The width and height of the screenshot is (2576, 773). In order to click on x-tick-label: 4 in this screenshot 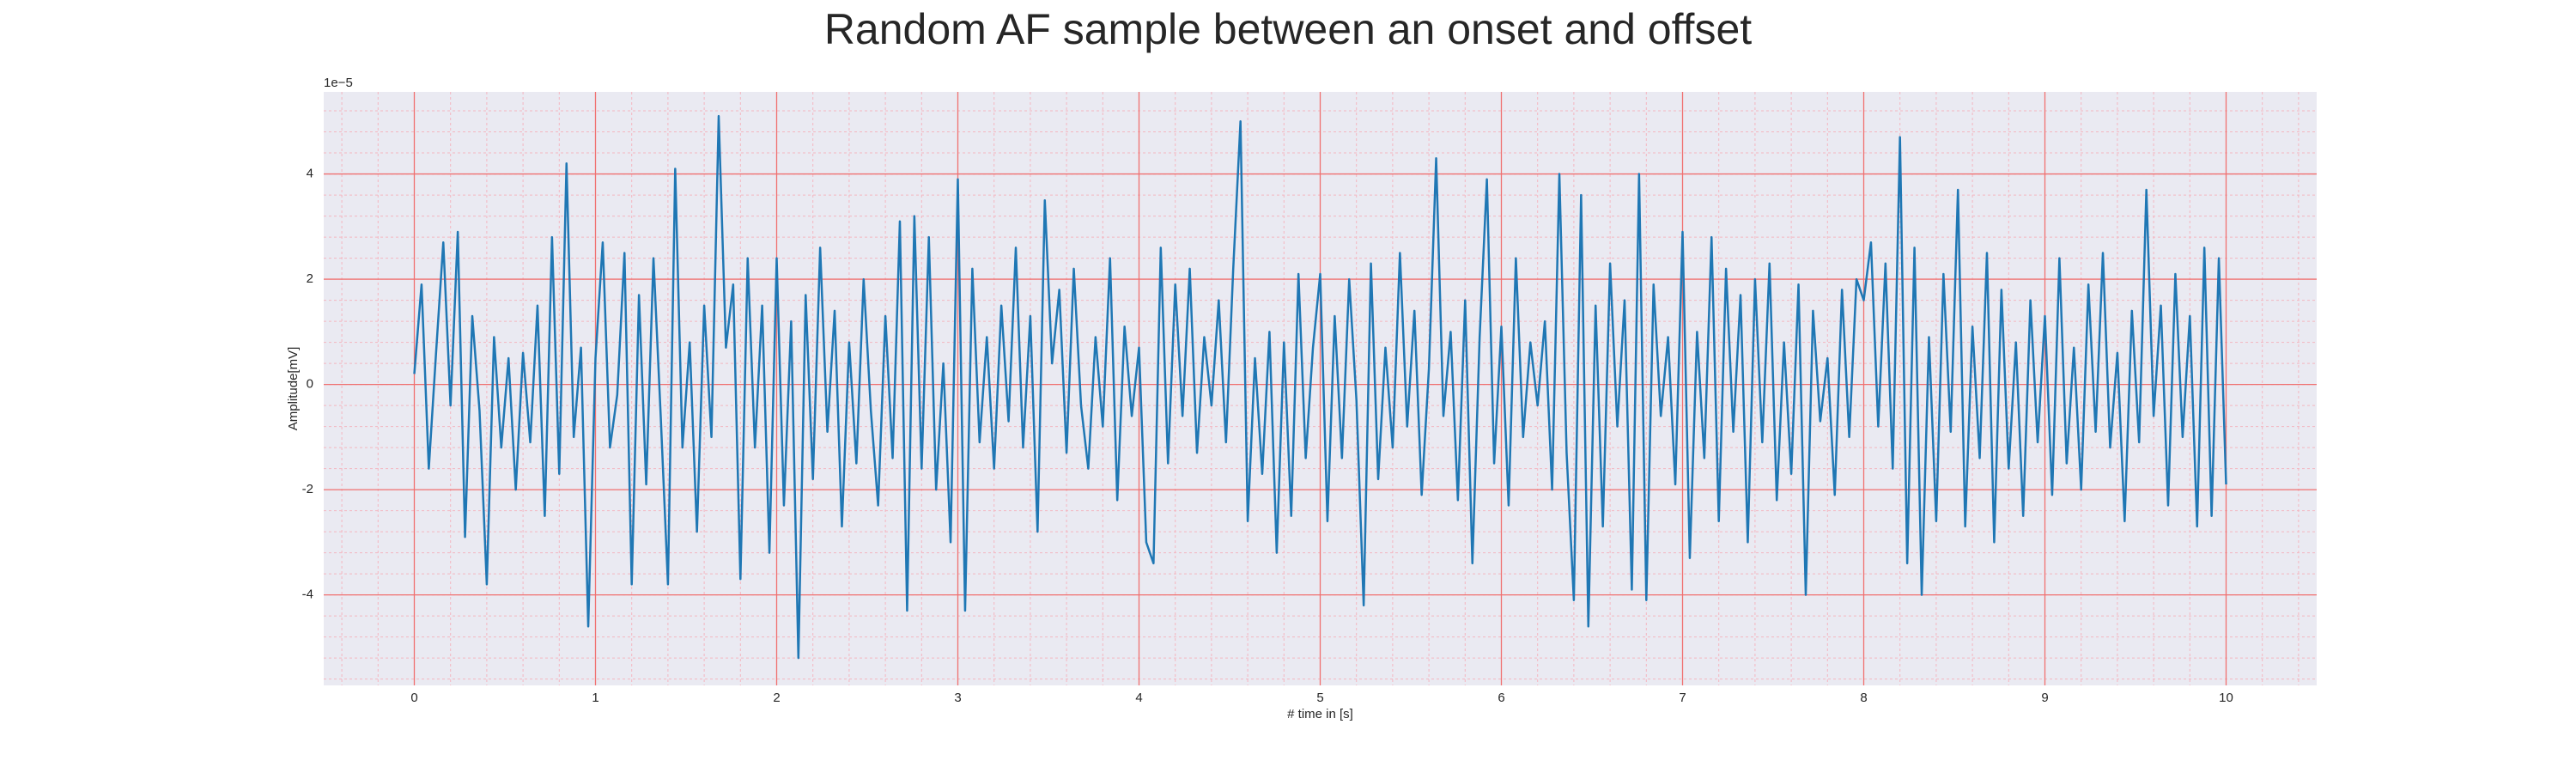, I will do `click(1138, 698)`.